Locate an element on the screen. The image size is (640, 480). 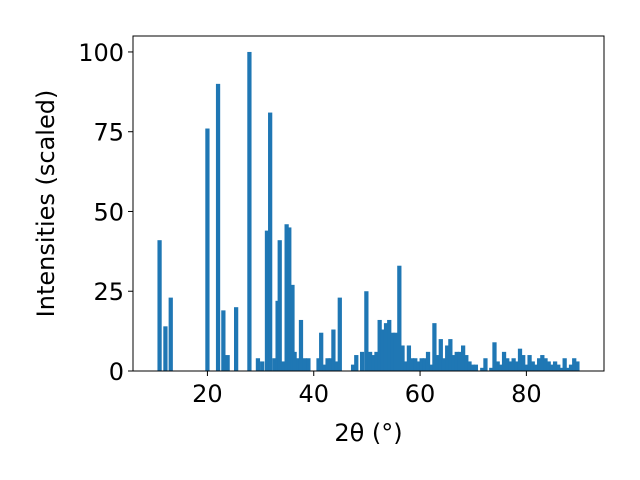
x-axis-label: 2θ (°) is located at coordinates (368, 433).